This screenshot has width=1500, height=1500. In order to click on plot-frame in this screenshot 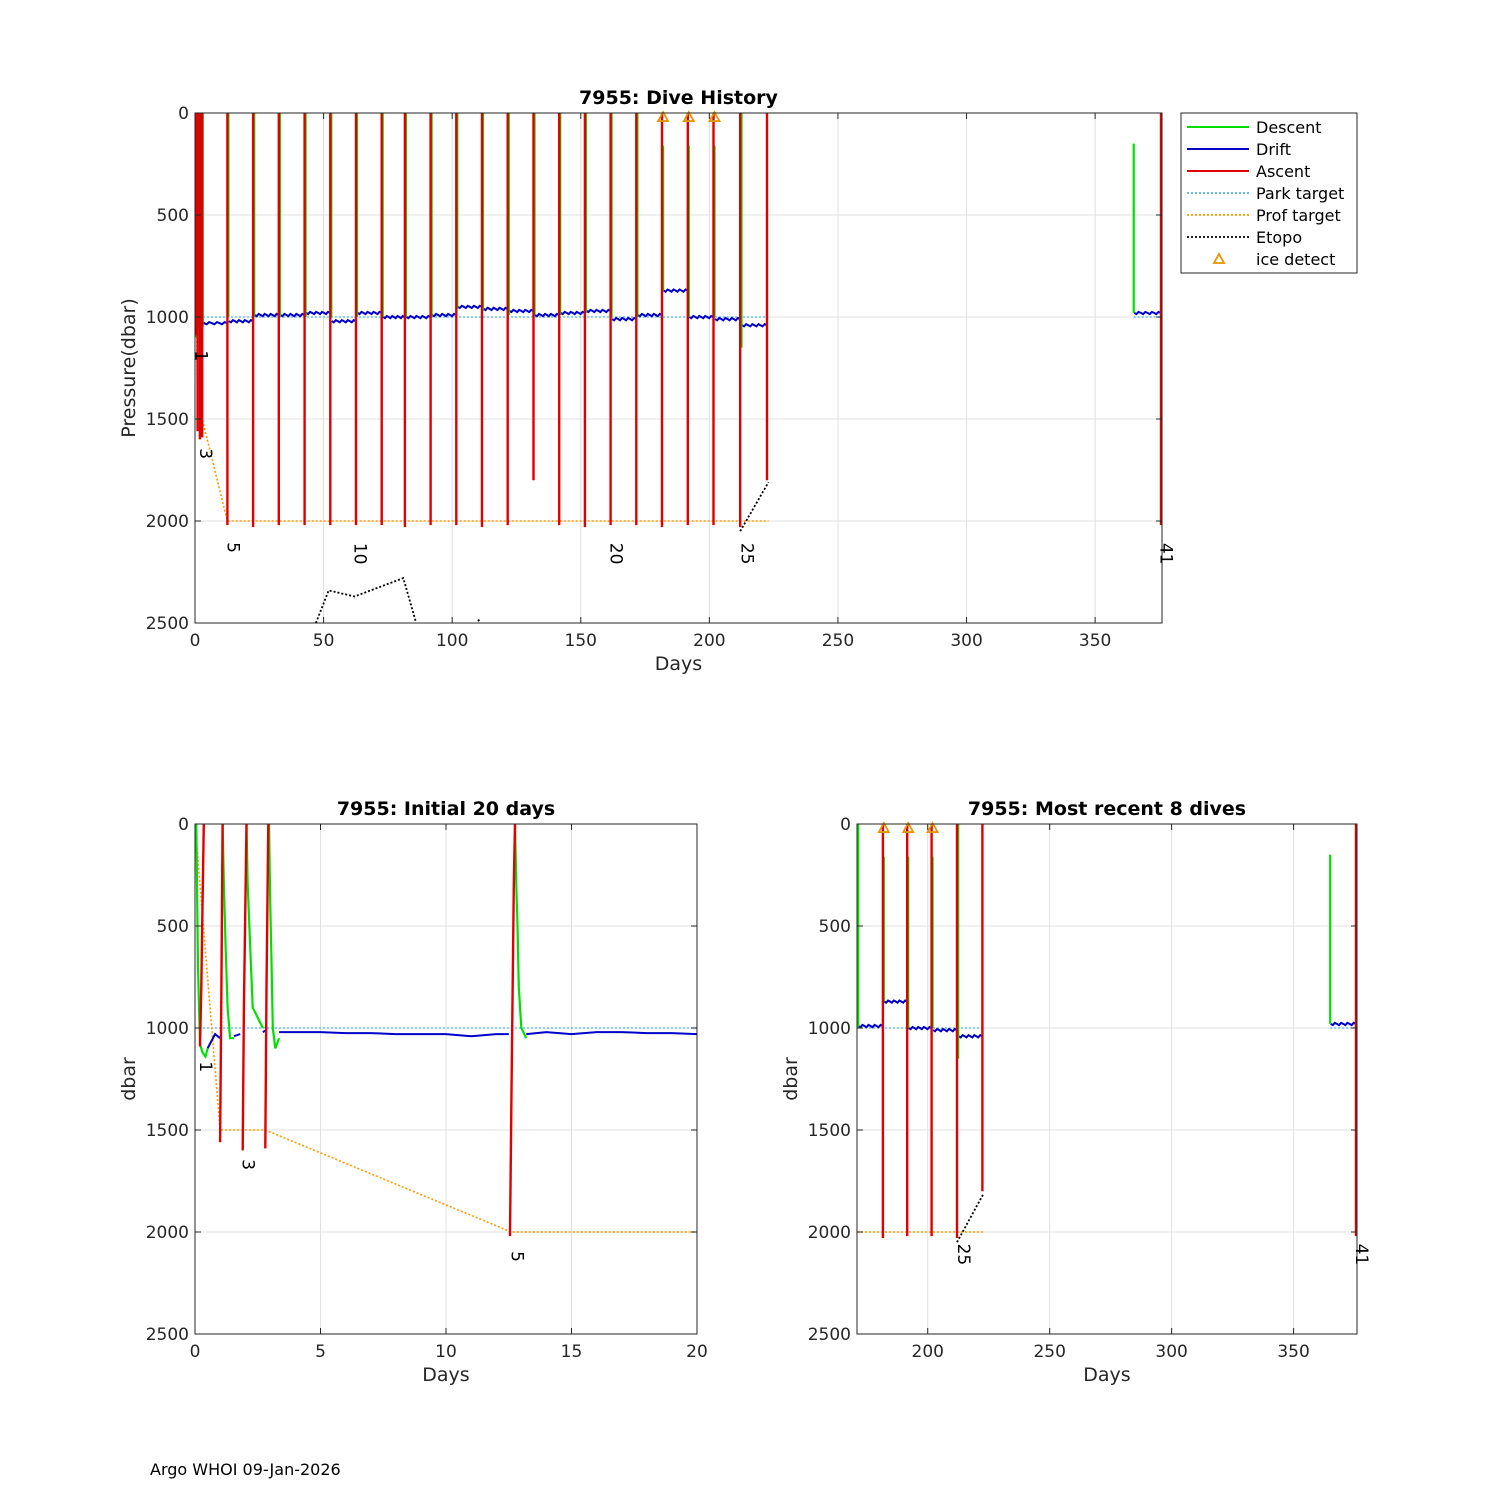, I will do `click(1107, 1079)`.